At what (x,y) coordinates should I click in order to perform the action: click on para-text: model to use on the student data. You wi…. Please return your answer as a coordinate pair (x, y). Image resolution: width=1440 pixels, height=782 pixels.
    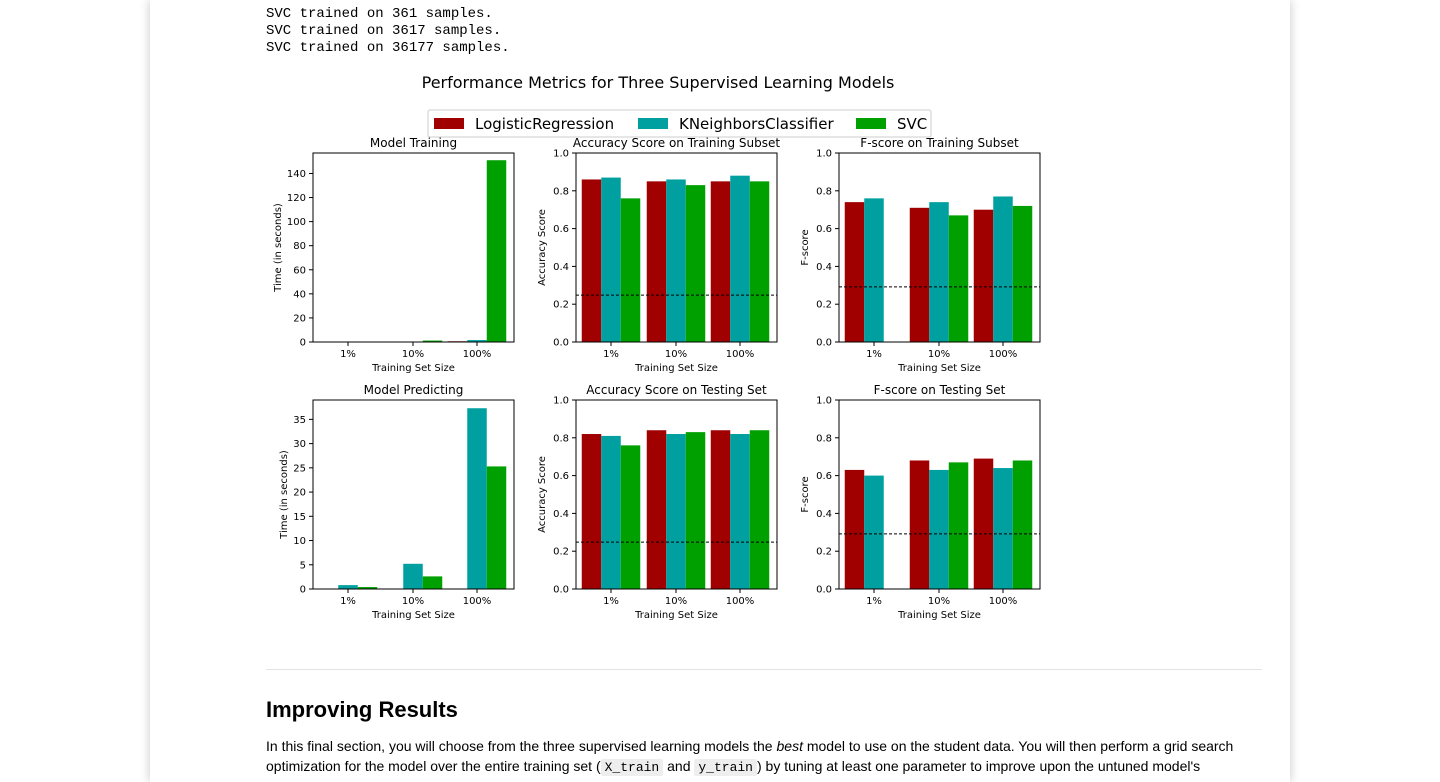
    Looking at the image, I should click on (750, 756).